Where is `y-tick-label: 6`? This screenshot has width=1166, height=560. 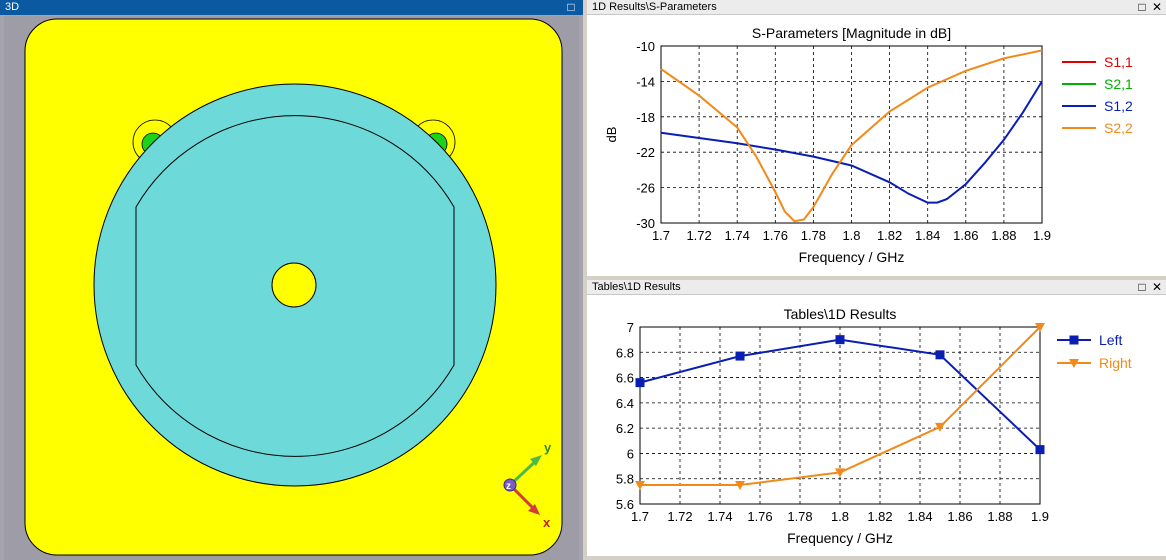
y-tick-label: 6 is located at coordinates (630, 453).